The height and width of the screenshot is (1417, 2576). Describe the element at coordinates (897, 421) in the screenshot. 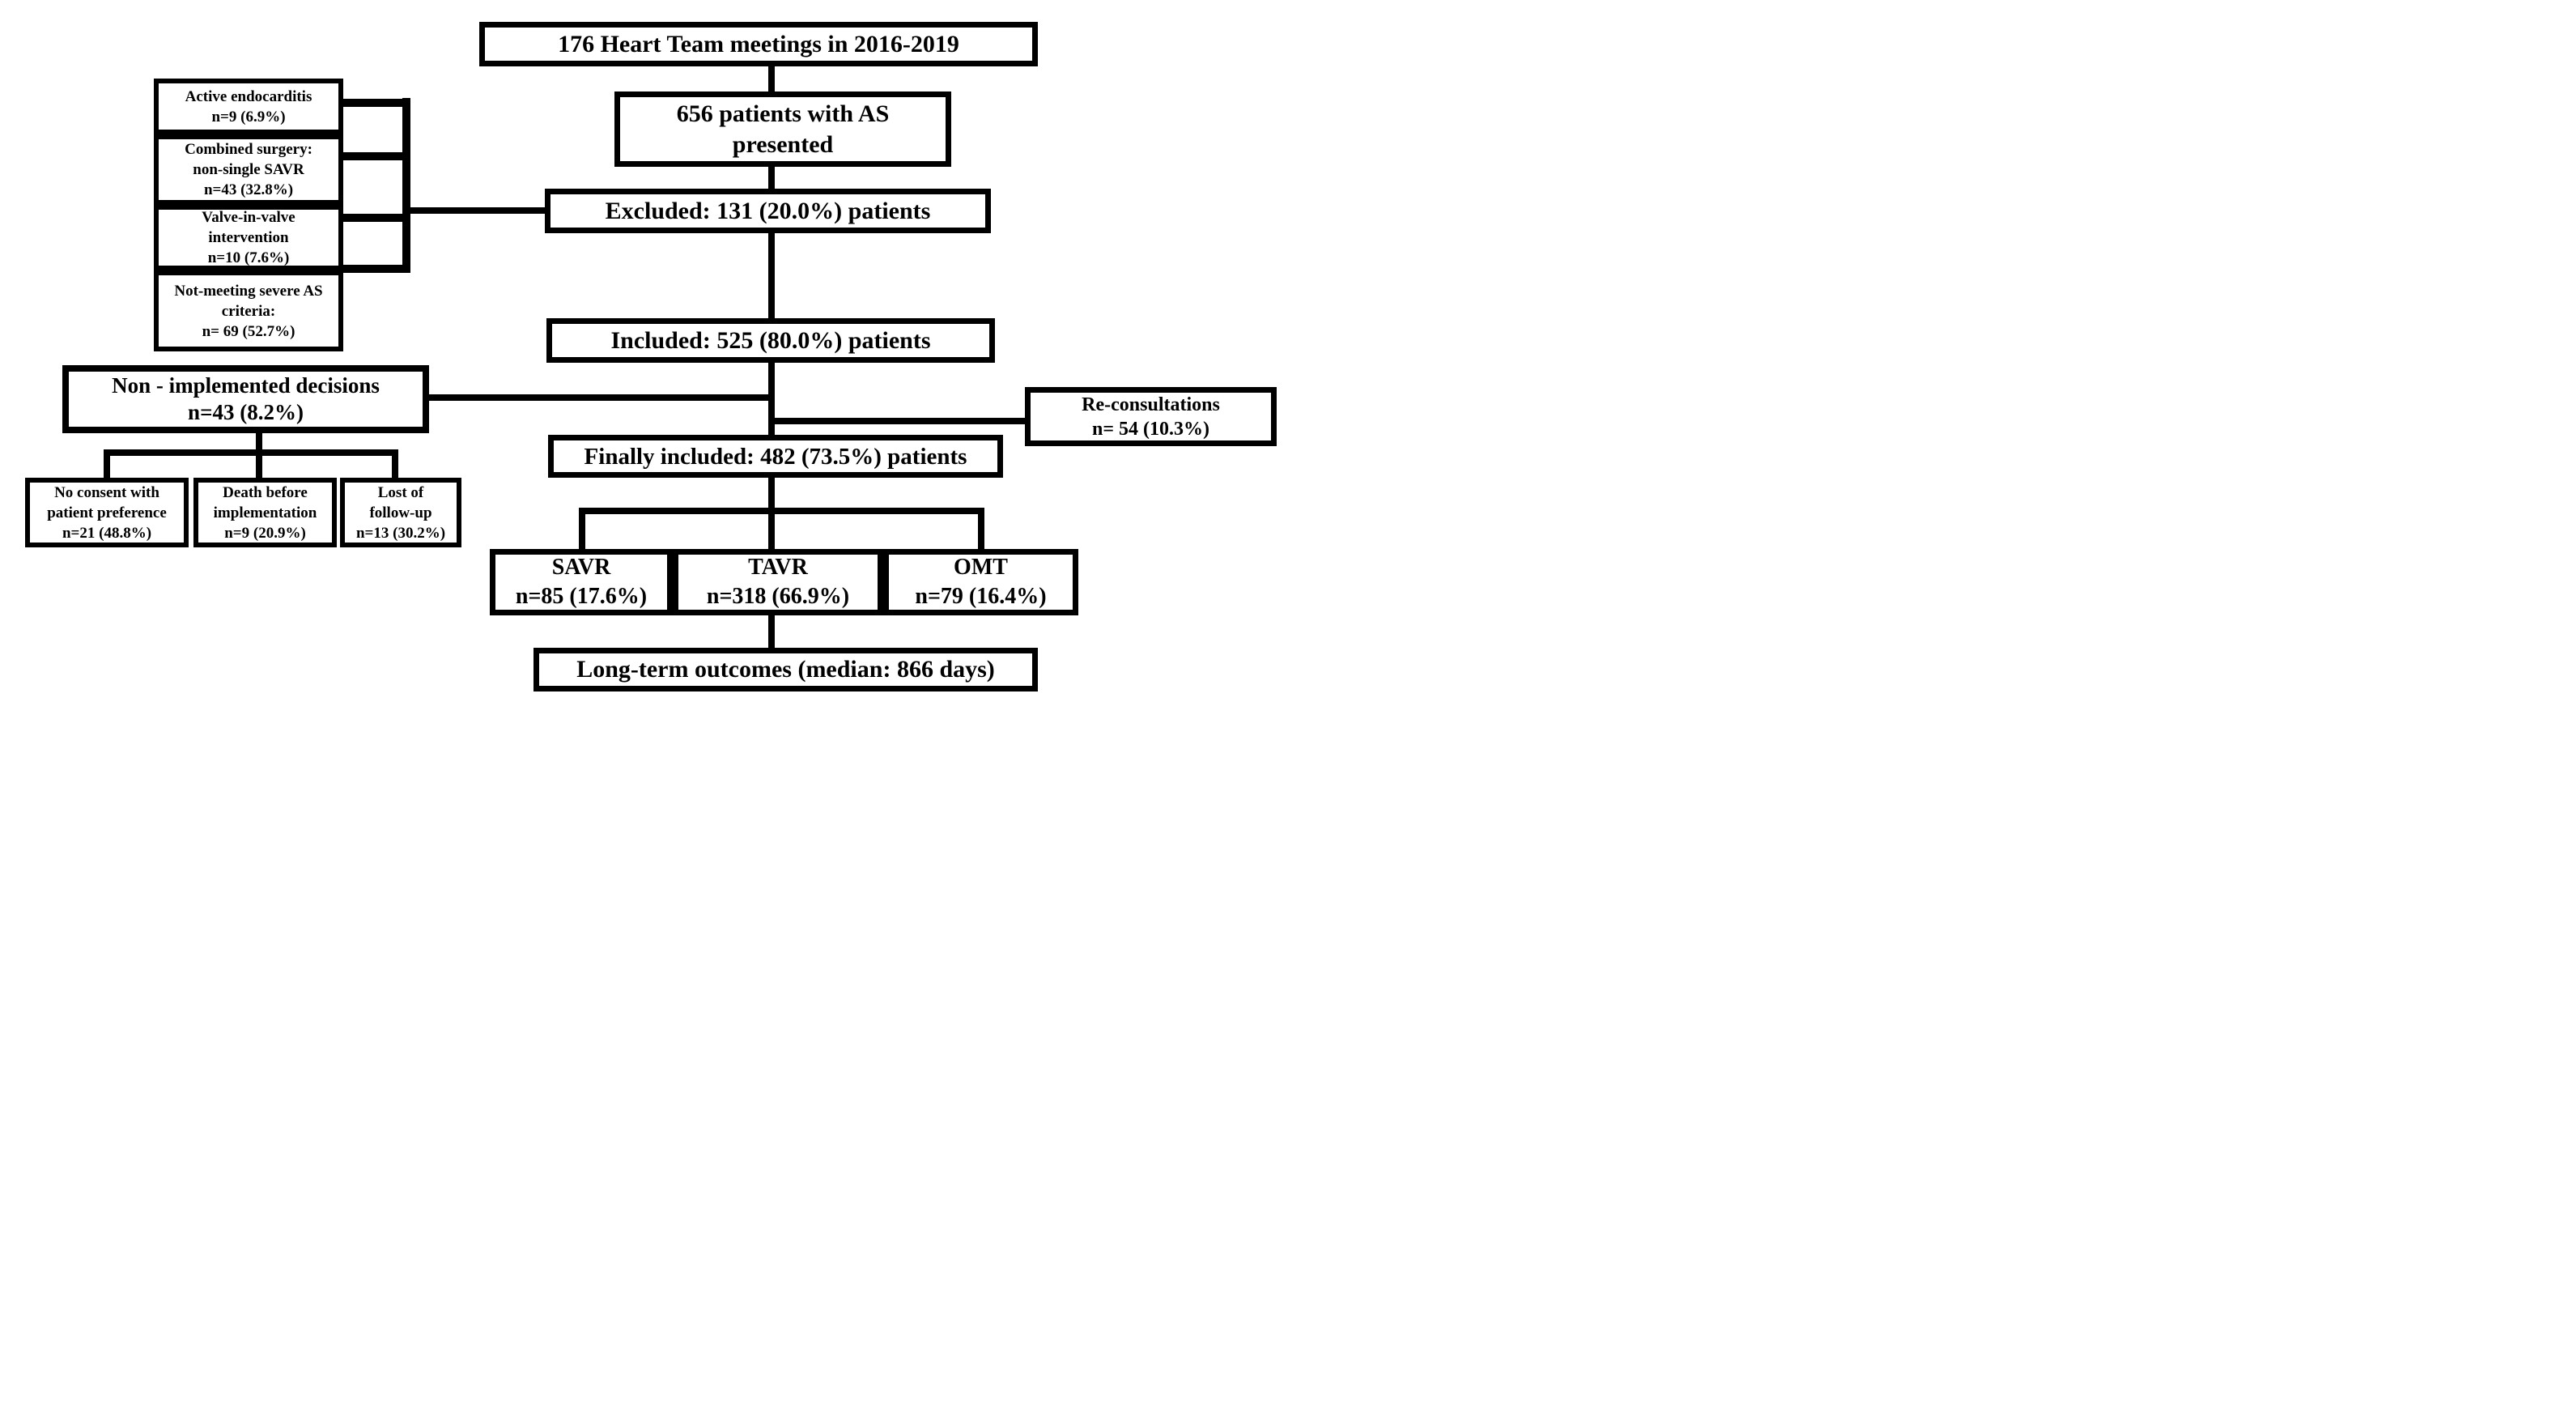

I see `connector-spine-to-reconsultations` at that location.